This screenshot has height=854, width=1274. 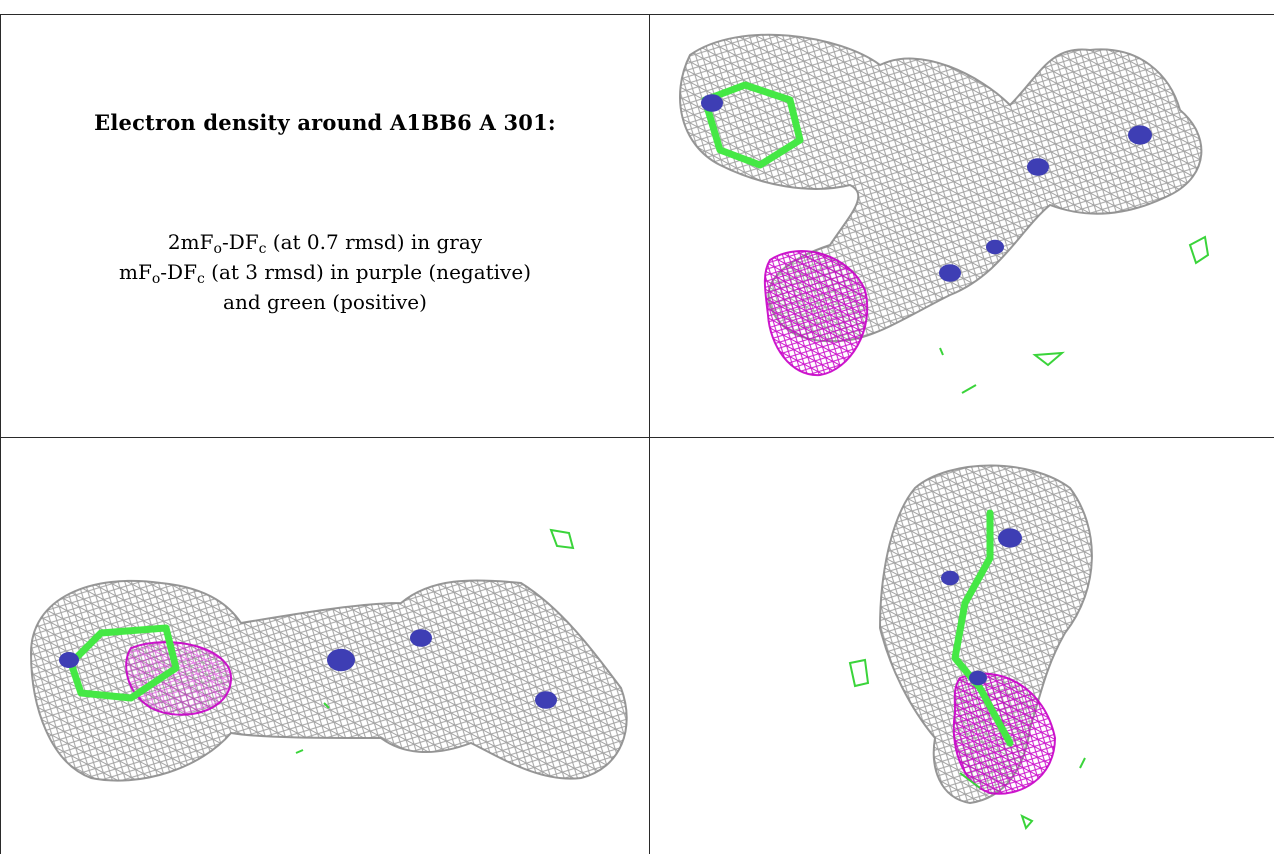 What do you see at coordinates (325, 243) in the screenshot?
I see `legend-line-2fofc: 2mFo-DFc (at 0.7 rmsd) in gray` at bounding box center [325, 243].